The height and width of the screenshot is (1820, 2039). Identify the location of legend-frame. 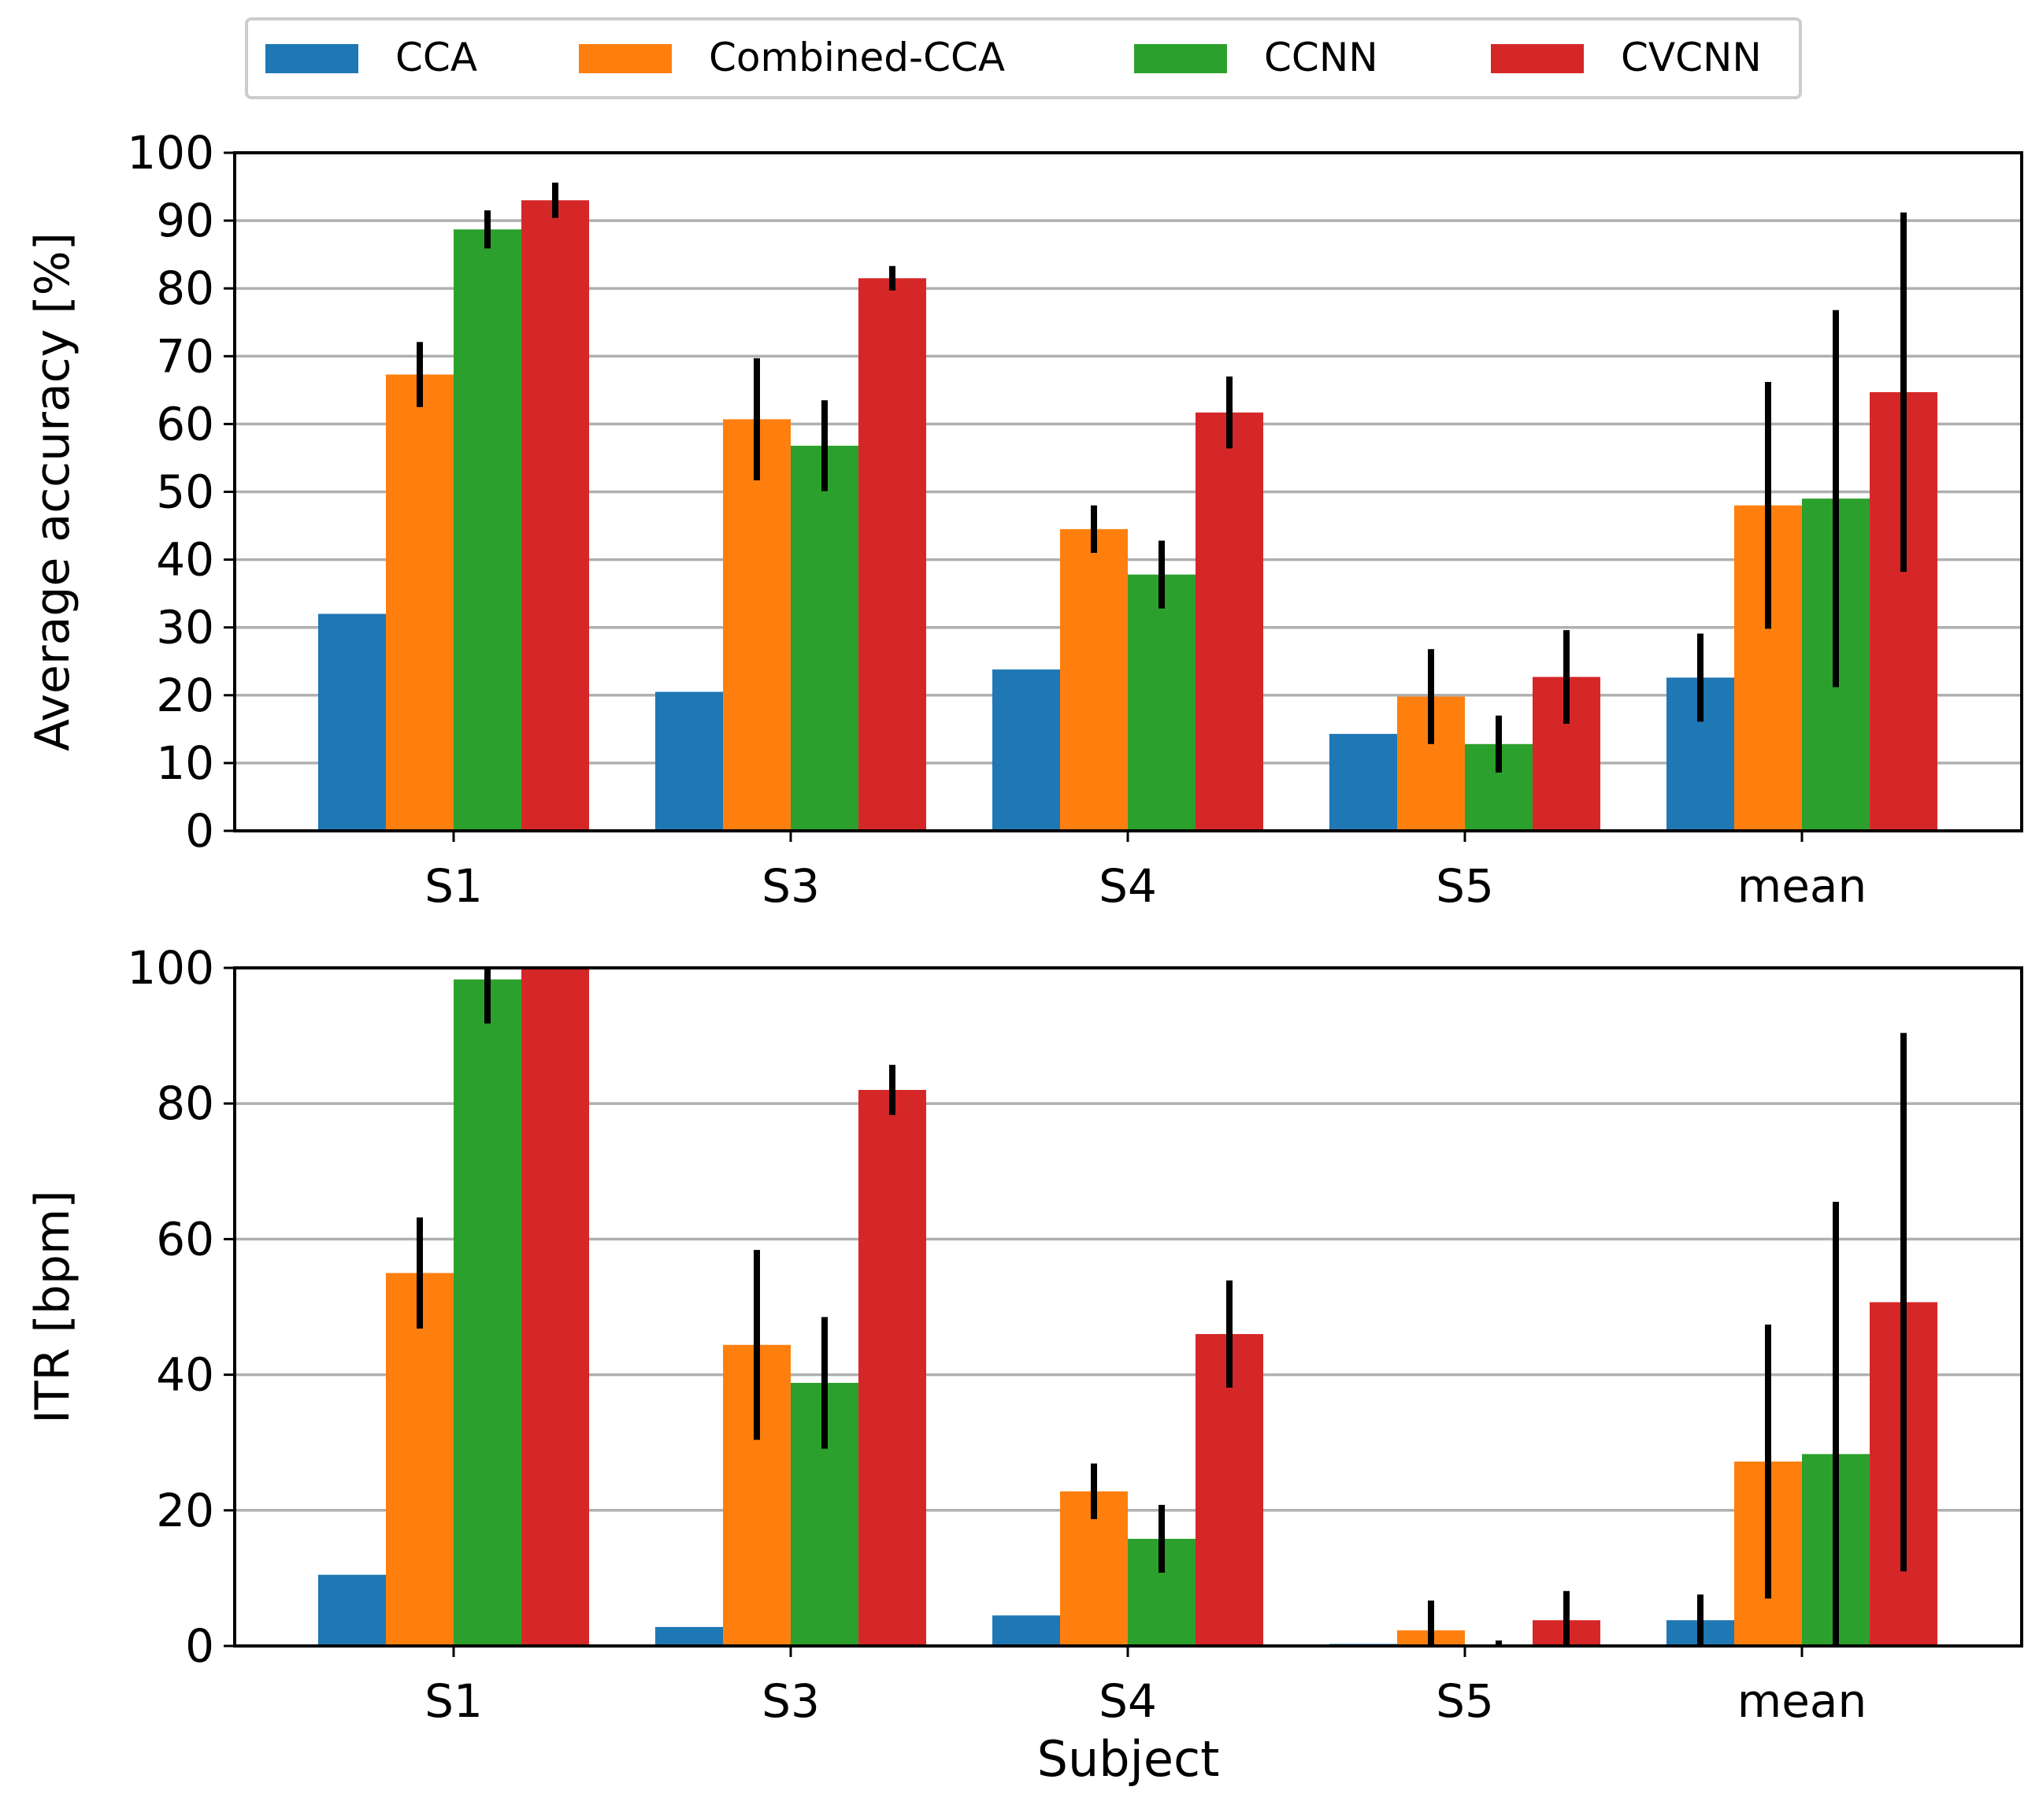
(1023, 58).